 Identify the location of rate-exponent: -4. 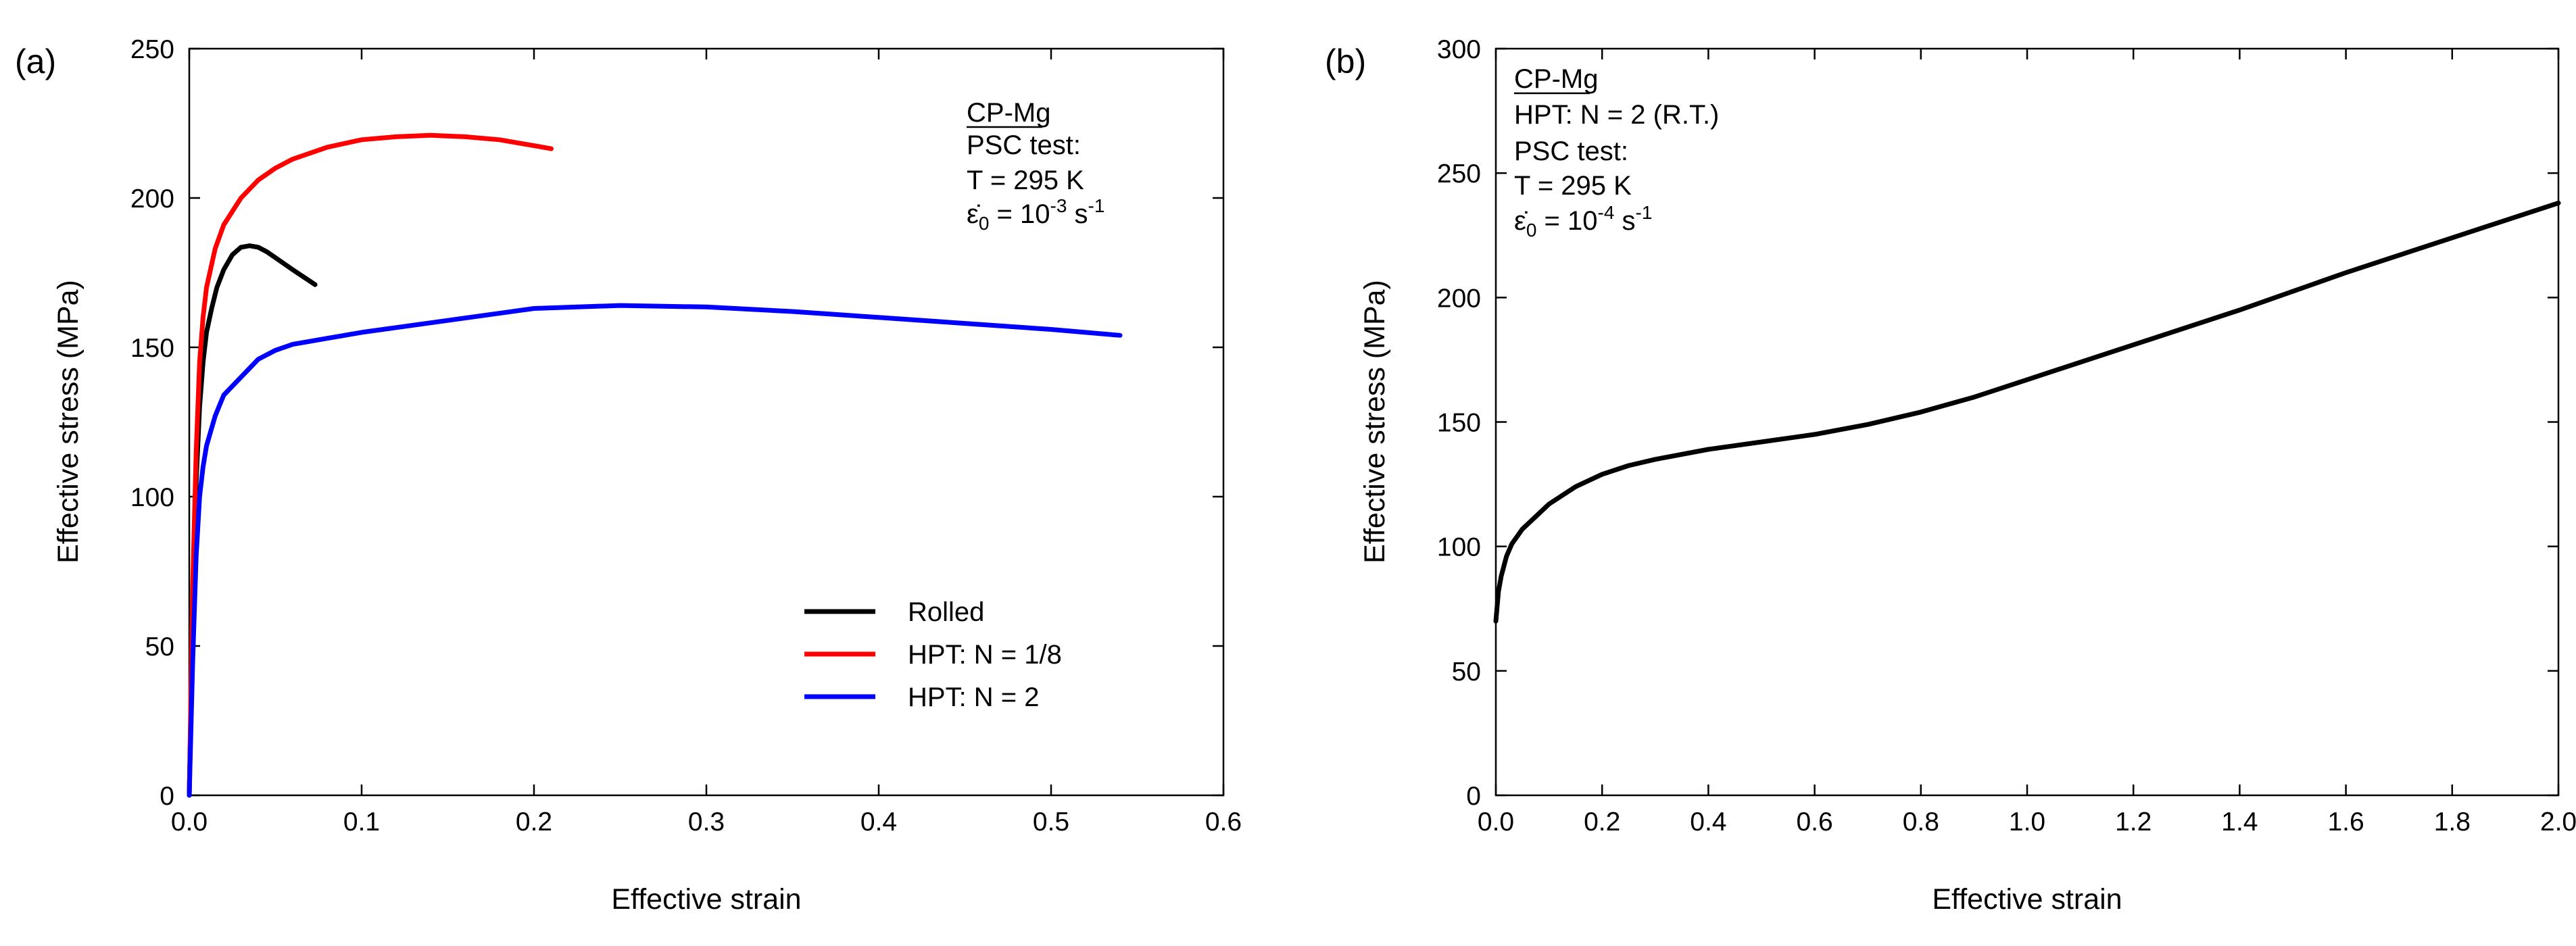
(1606, 213).